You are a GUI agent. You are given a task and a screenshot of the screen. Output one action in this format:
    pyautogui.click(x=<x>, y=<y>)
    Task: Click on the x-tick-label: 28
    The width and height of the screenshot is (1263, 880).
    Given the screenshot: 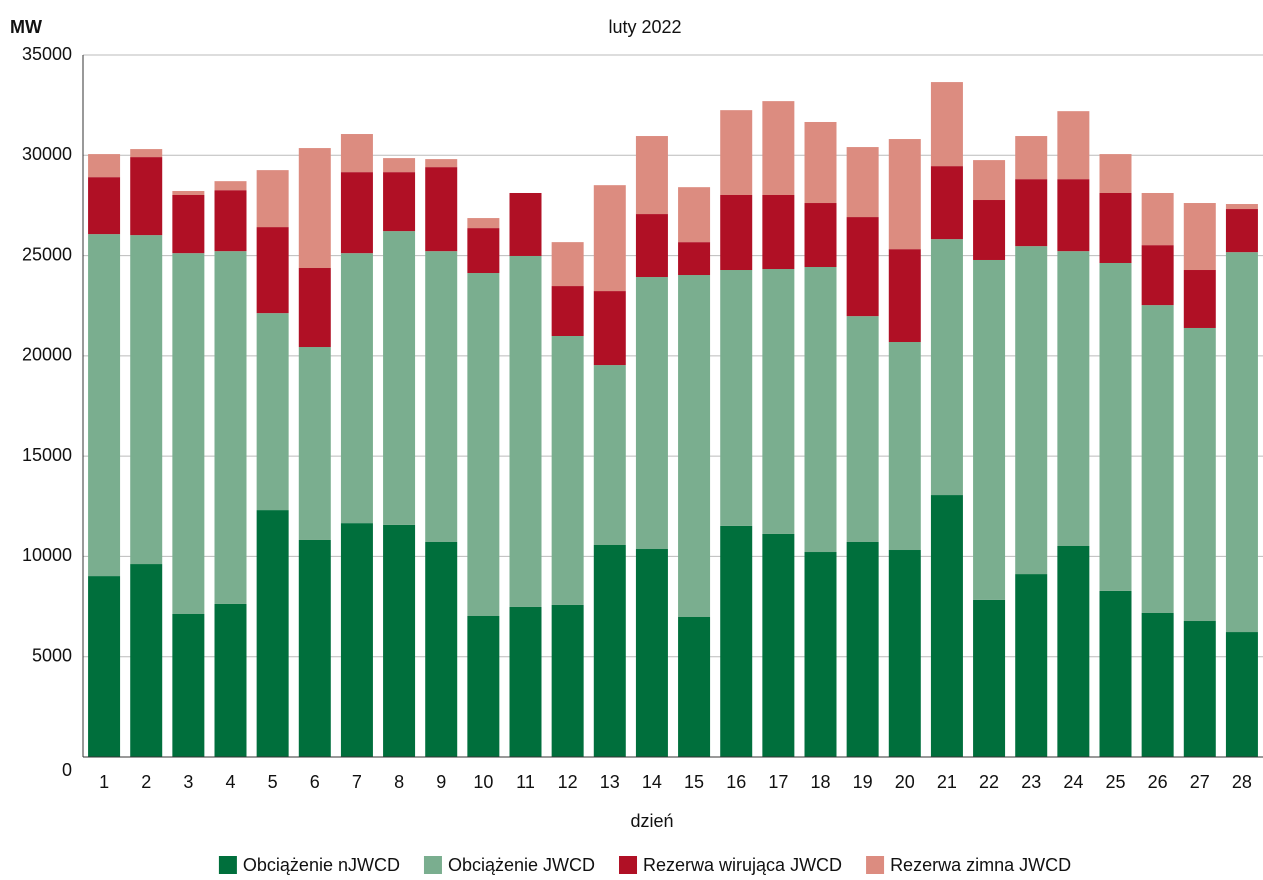 What is the action you would take?
    pyautogui.click(x=1242, y=782)
    